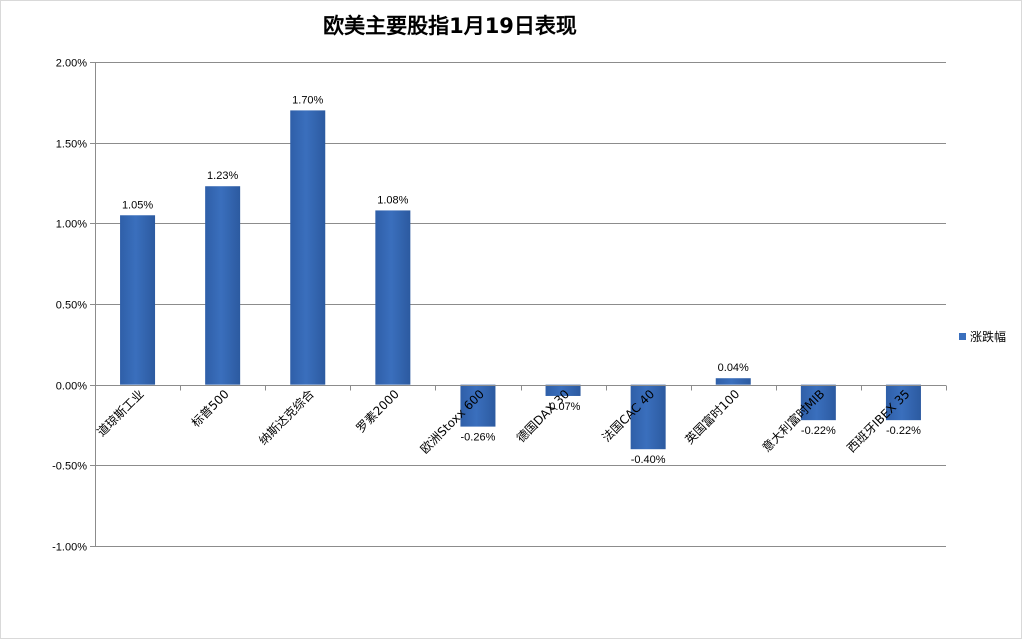 The image size is (1024, 641). Describe the element at coordinates (137, 205) in the screenshot. I see `data-label: 1.05%` at that location.